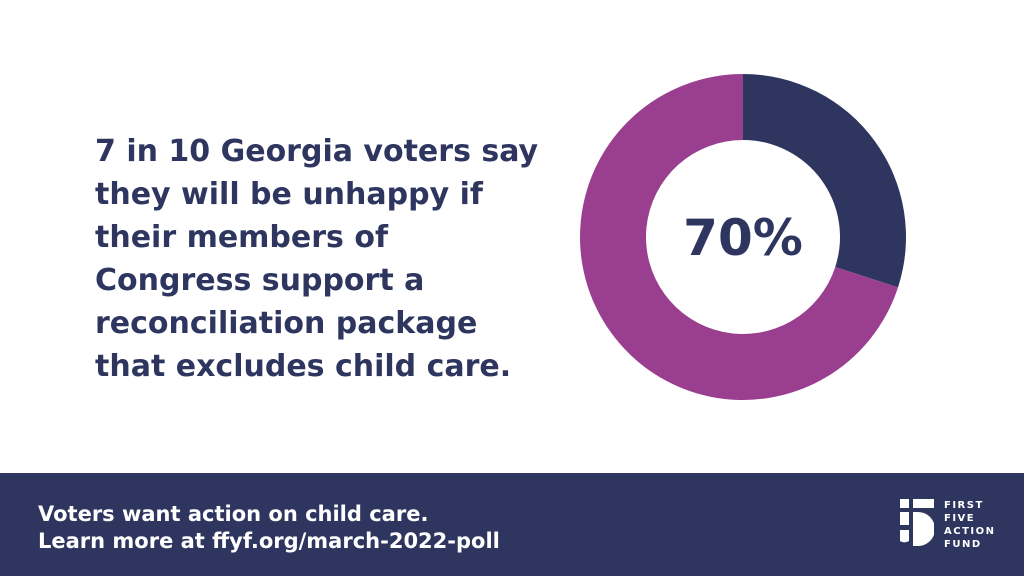 The image size is (1024, 576). What do you see at coordinates (303, 366) in the screenshot?
I see `headline-line: that excludes child care.` at bounding box center [303, 366].